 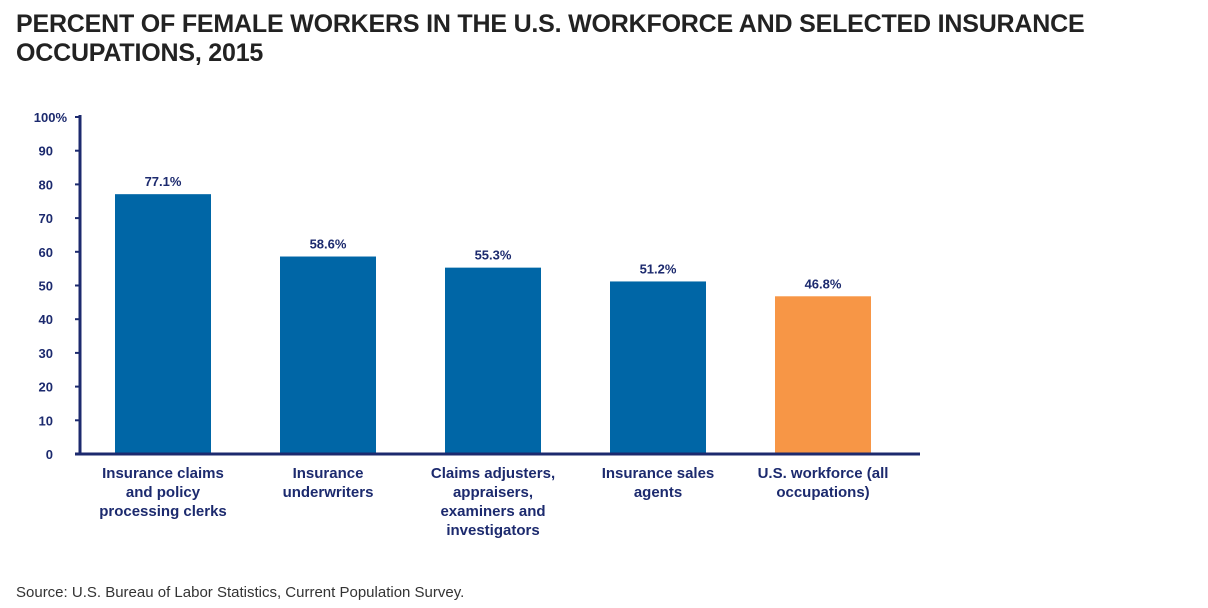 I want to click on y-tick-label-20: 20, so click(x=46, y=387).